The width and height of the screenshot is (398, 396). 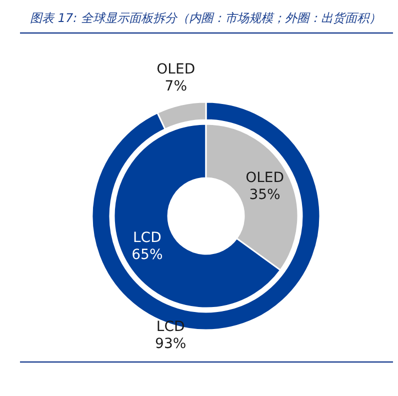 What do you see at coordinates (176, 69) in the screenshot?
I see `slice-label: OLED` at bounding box center [176, 69].